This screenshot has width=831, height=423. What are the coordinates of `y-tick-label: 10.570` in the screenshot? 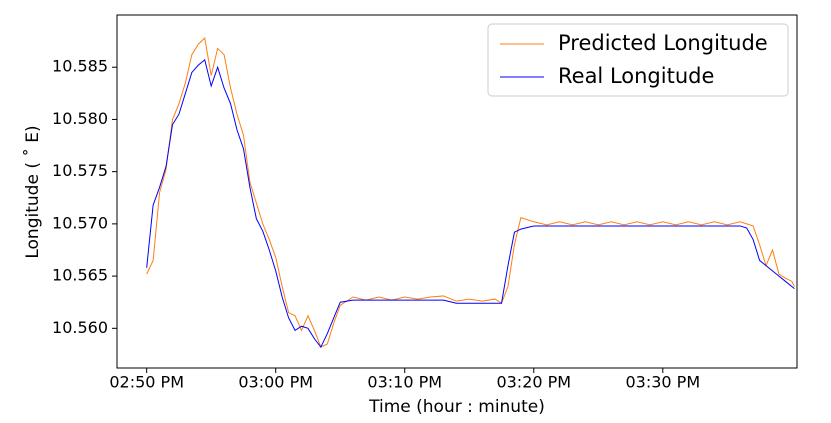 It's located at (80, 222).